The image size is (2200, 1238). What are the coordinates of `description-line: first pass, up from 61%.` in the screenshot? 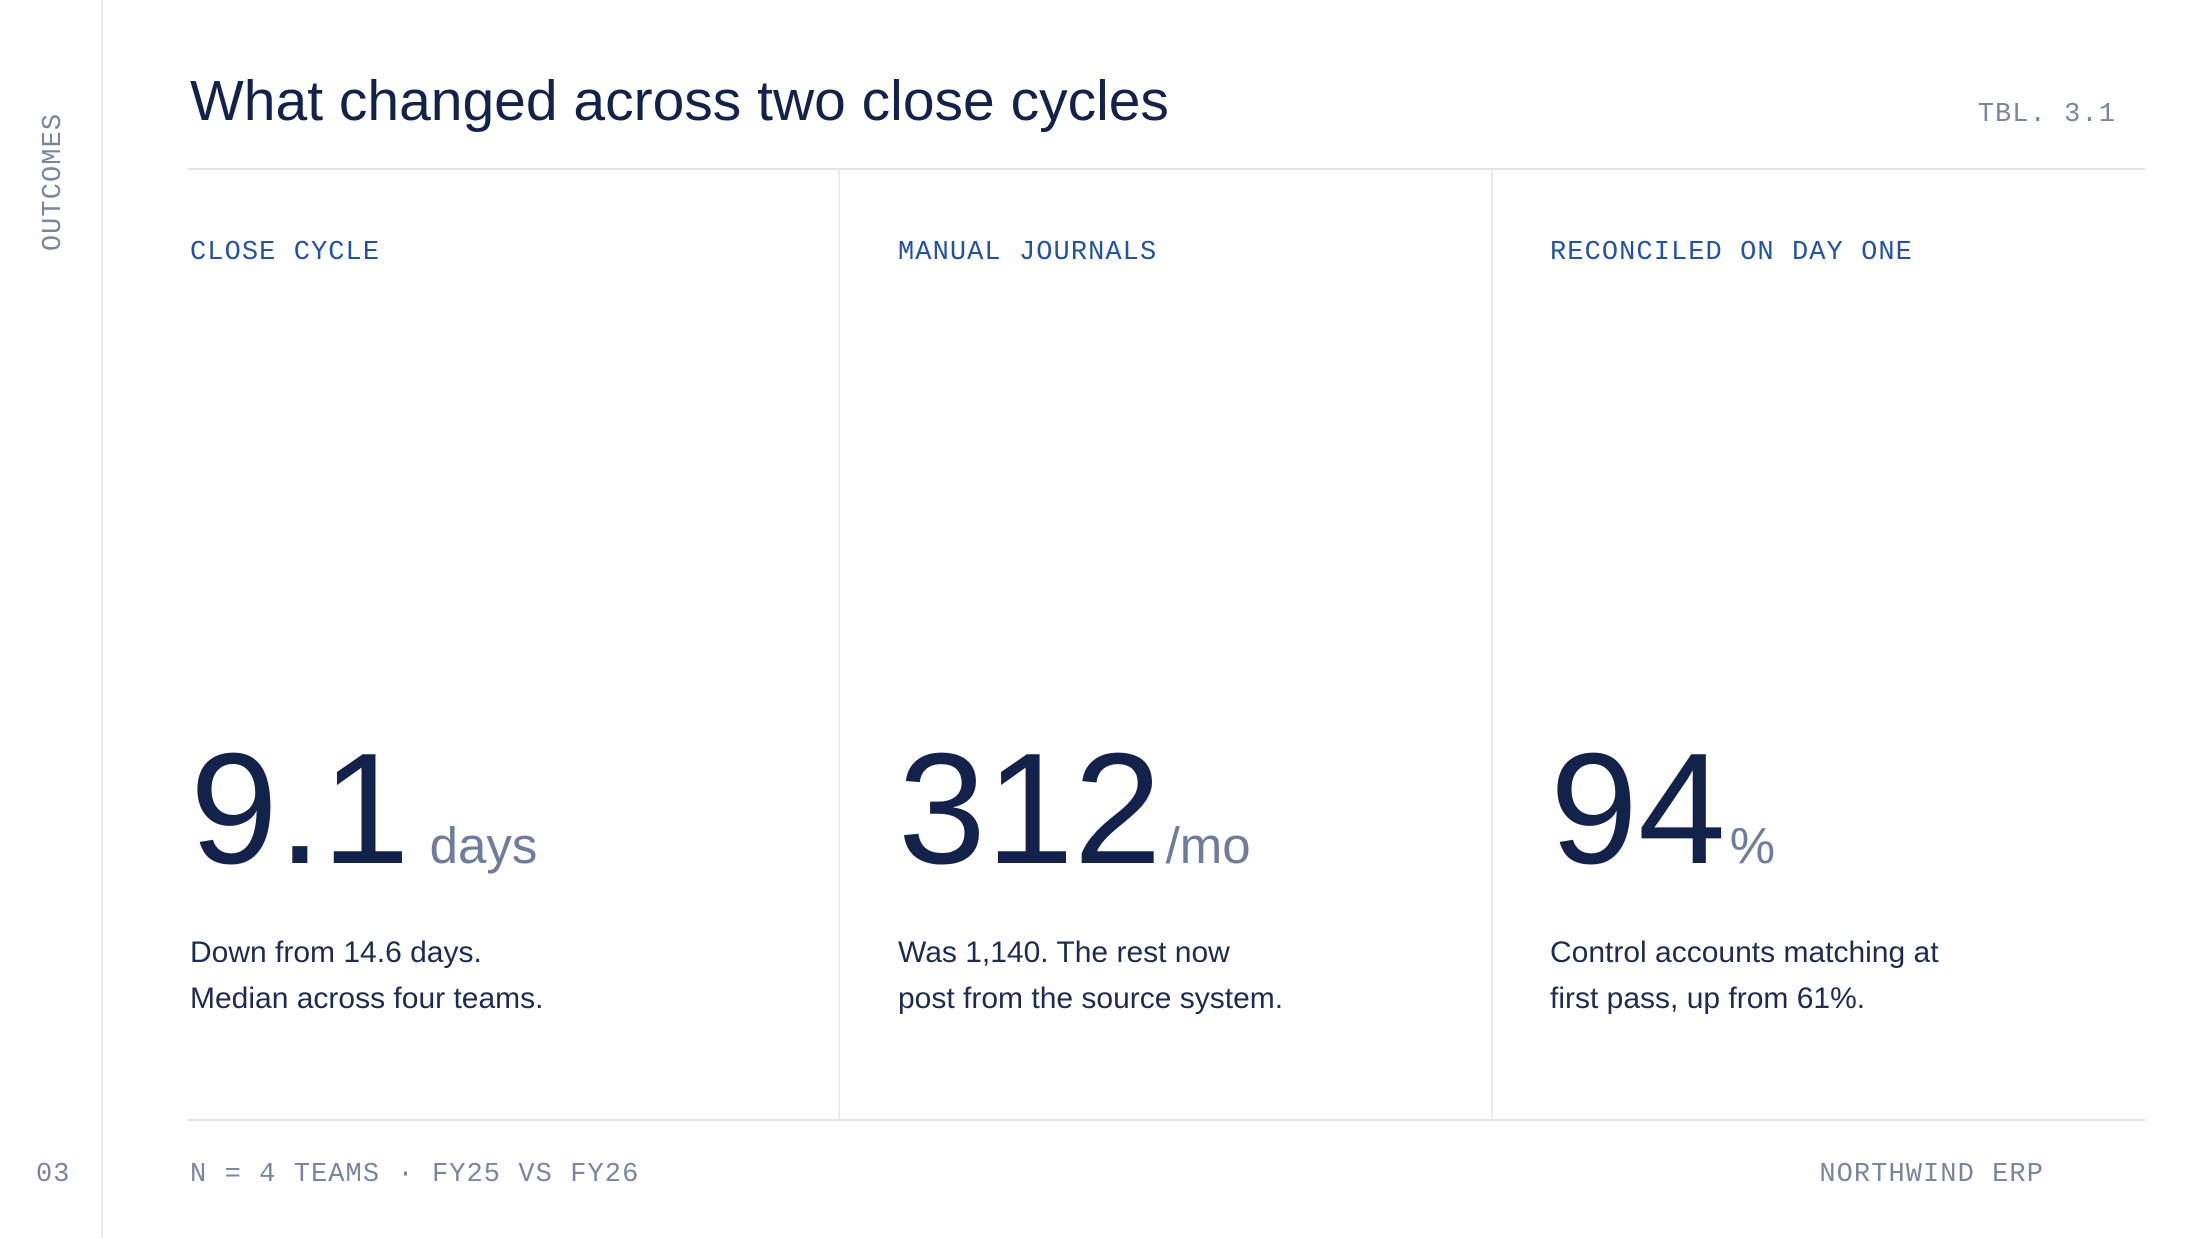 It's located at (1708, 998).